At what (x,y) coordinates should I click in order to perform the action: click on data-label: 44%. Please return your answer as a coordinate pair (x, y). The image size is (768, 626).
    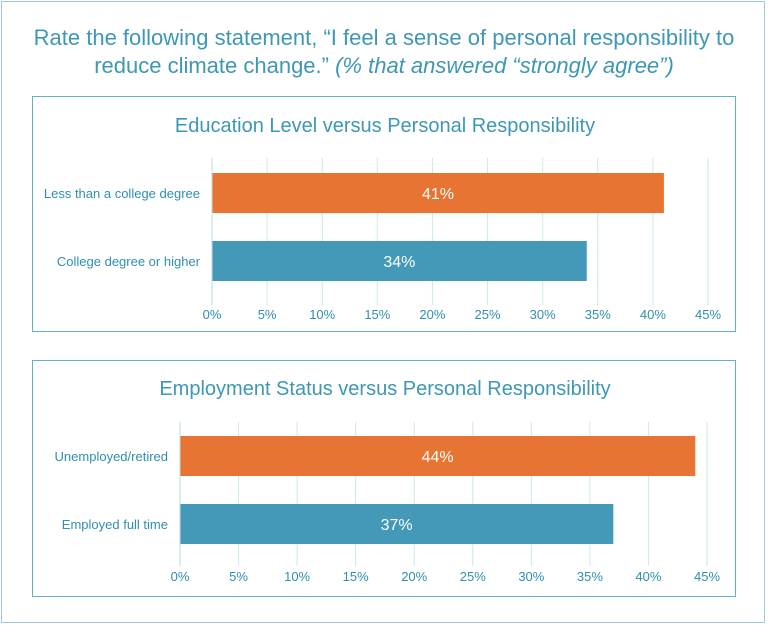
    Looking at the image, I should click on (438, 457).